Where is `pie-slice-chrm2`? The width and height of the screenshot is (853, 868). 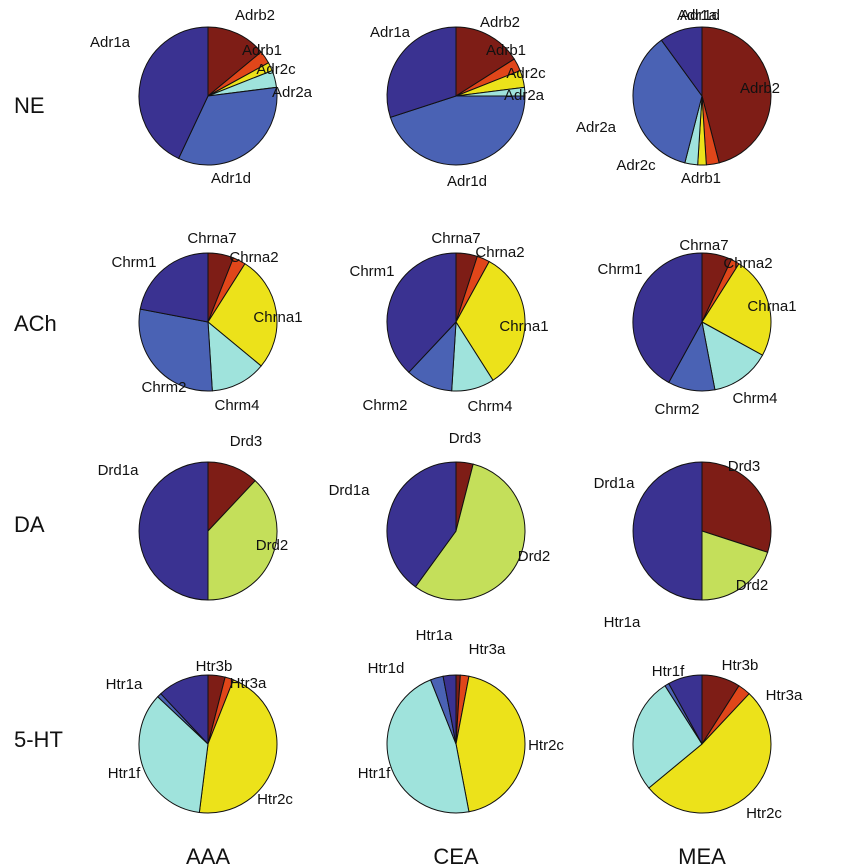 pie-slice-chrm2 is located at coordinates (175, 350).